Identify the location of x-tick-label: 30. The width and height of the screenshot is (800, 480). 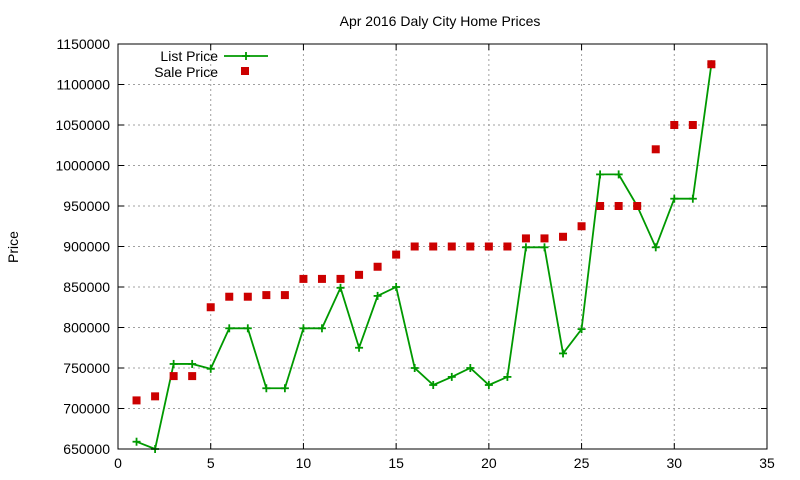
(674, 463).